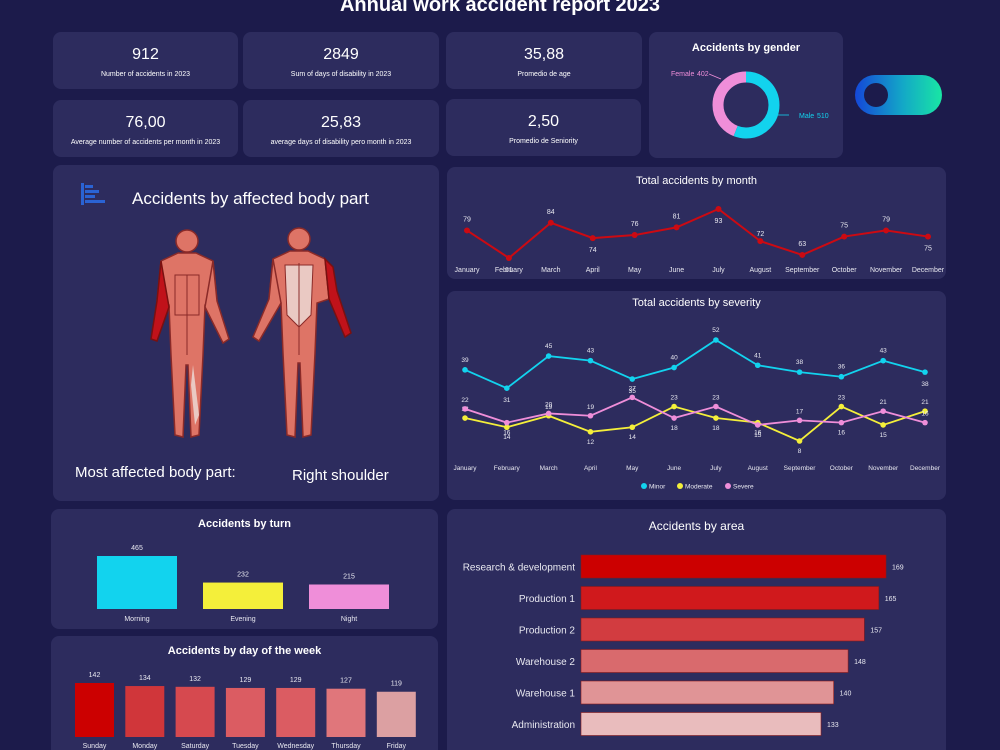  I want to click on area-category-label: Research & development, so click(519, 568).